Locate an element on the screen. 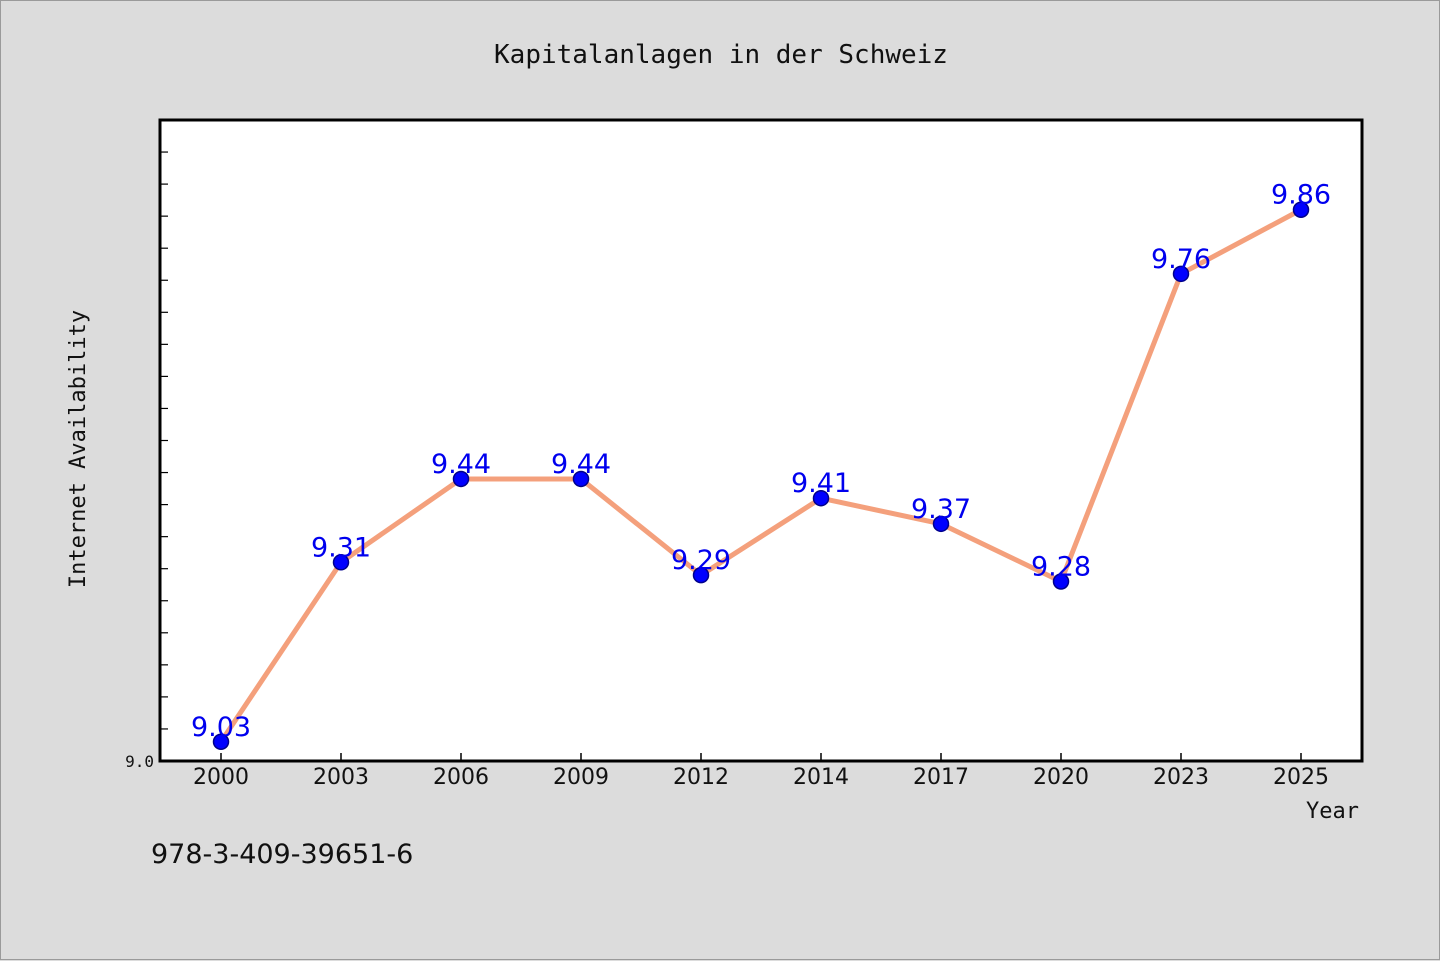 The width and height of the screenshot is (1440, 961). data-label: 9.76 is located at coordinates (1181, 259).